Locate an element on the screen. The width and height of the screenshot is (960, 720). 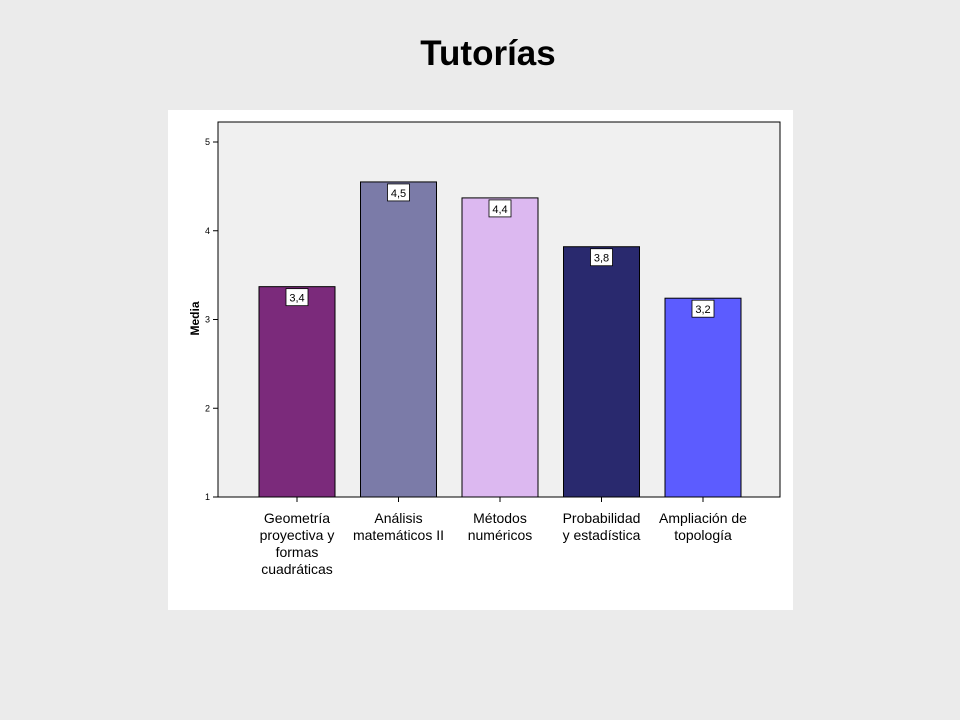
y-tick-label: 4 is located at coordinates (207, 231).